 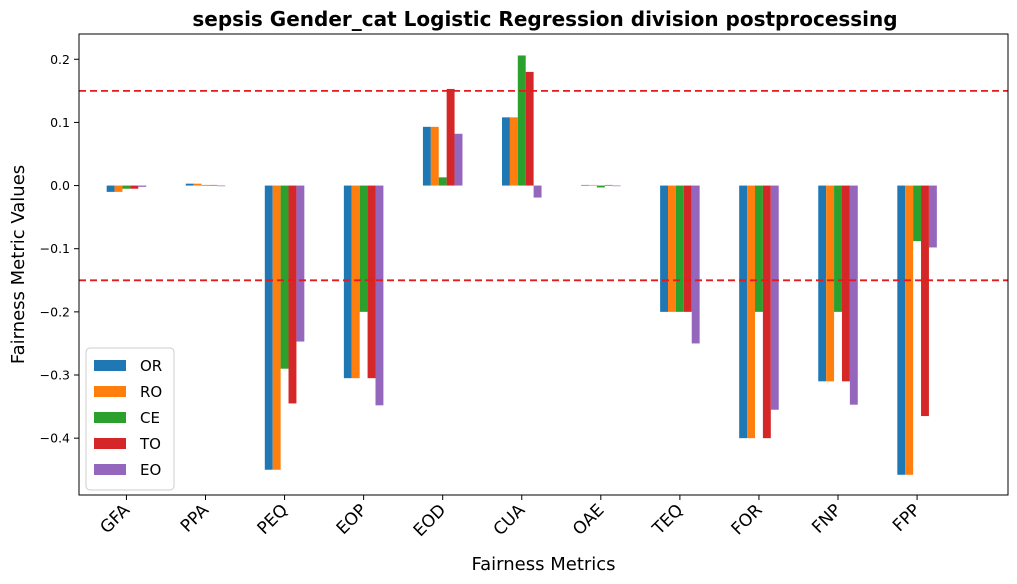 I want to click on bar-ce-cua, so click(x=521, y=120).